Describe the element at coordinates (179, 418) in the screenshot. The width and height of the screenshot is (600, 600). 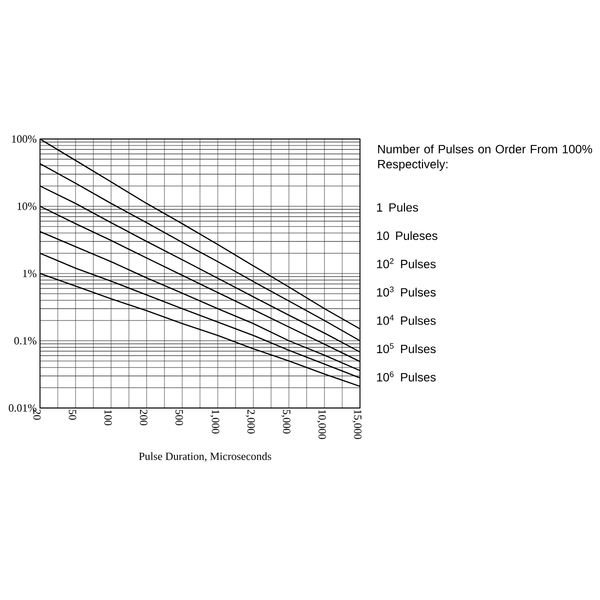
I see `x-tick-label: 500` at that location.